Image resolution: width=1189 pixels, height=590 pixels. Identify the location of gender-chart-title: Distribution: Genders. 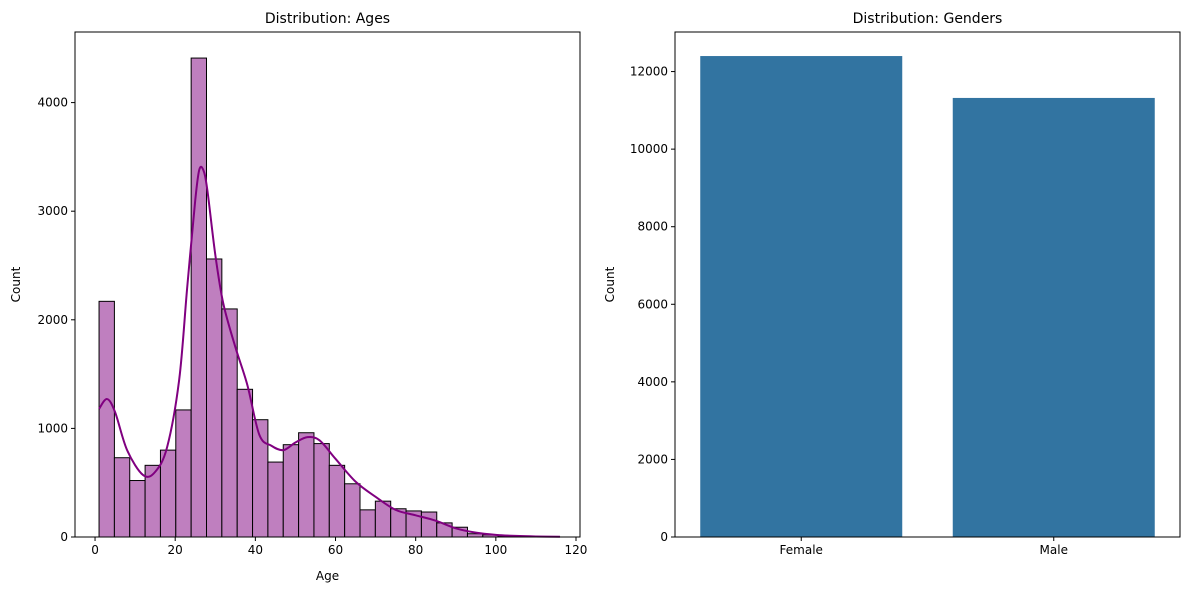
(928, 19).